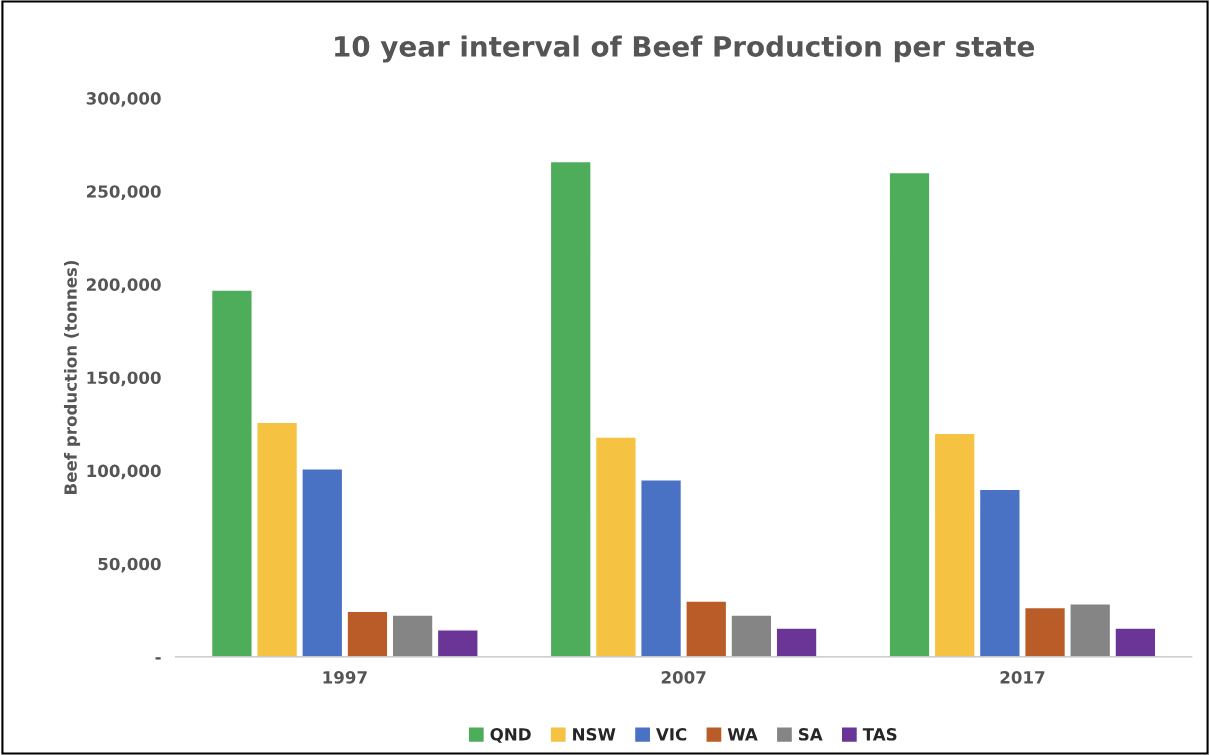 The height and width of the screenshot is (755, 1210). Describe the element at coordinates (742, 734) in the screenshot. I see `legend-label: WA` at that location.